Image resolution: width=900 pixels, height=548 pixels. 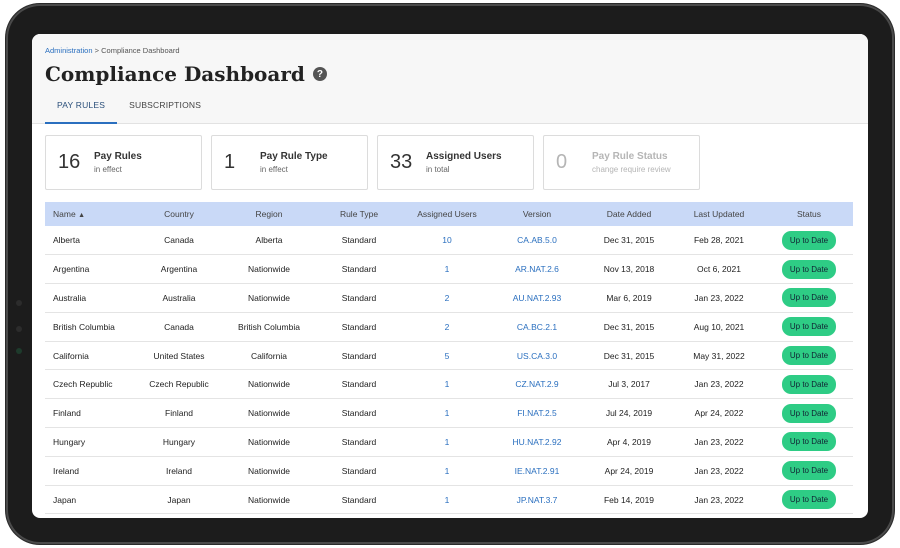 What do you see at coordinates (629, 214) in the screenshot?
I see `column-header-date-added: Date Added` at bounding box center [629, 214].